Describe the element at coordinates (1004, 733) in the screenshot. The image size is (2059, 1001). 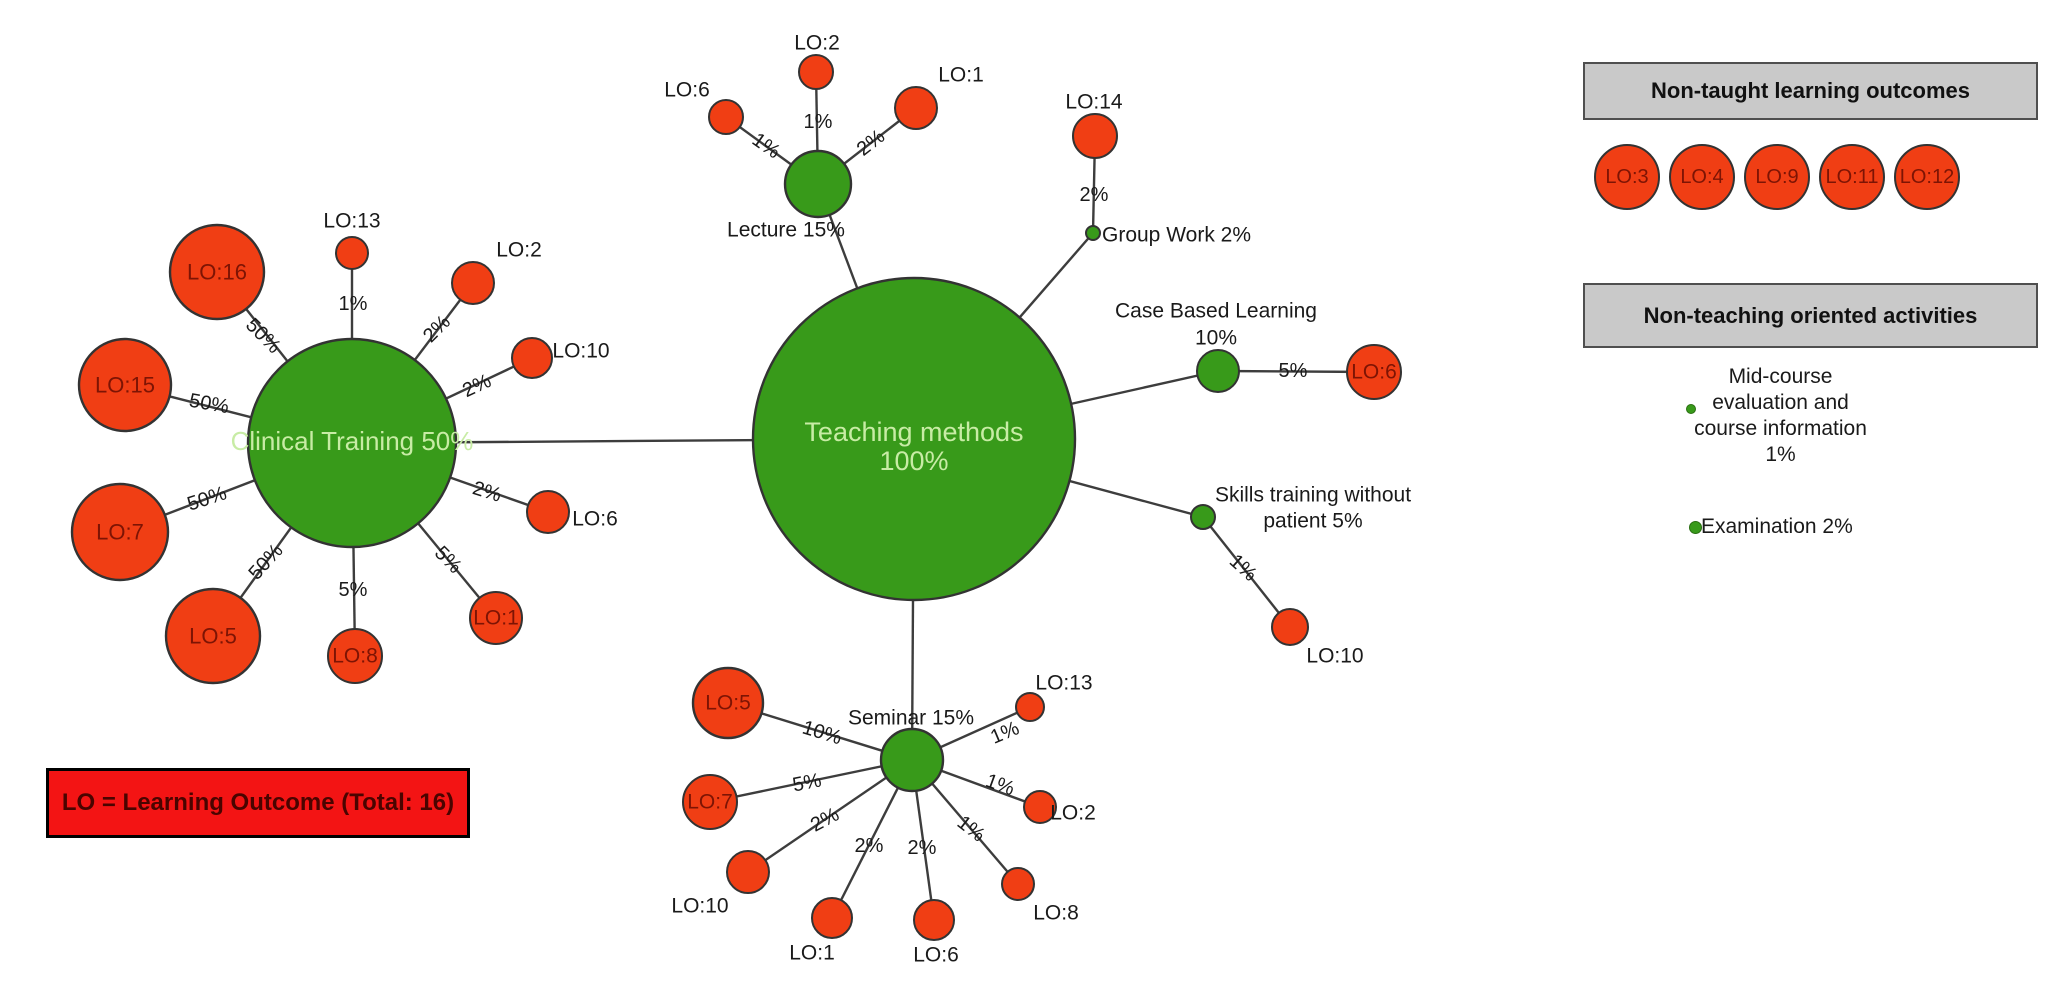
I see `edge-weight-label-23: 1%` at that location.